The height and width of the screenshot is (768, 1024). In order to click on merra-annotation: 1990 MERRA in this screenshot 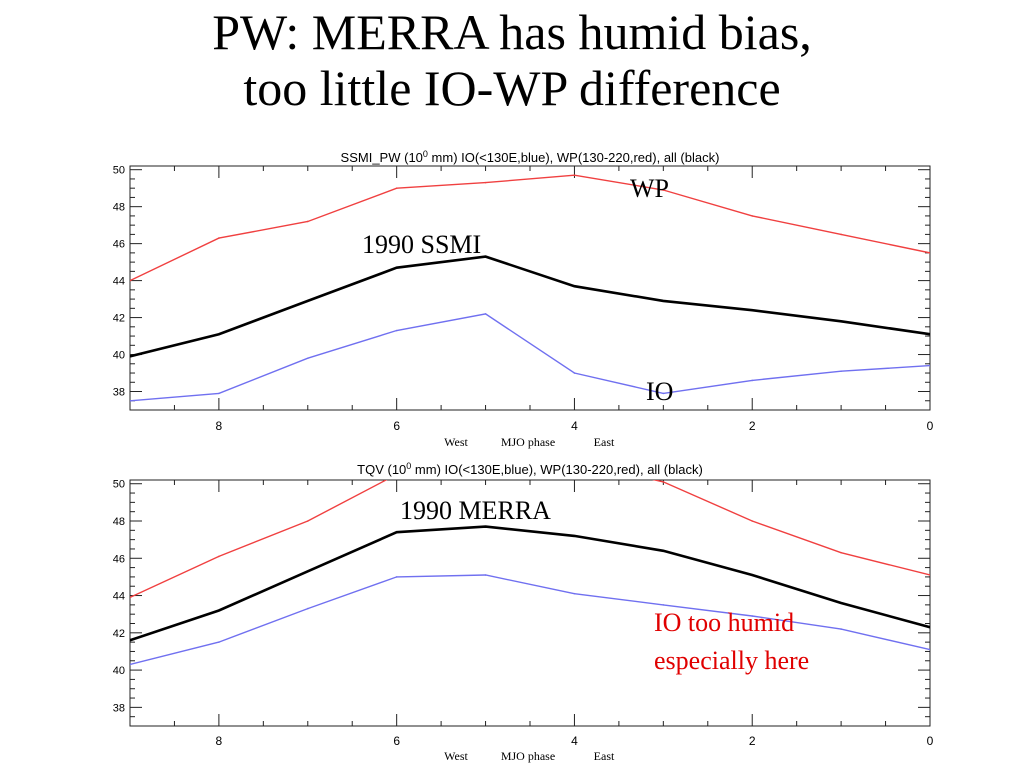, I will do `click(475, 510)`.